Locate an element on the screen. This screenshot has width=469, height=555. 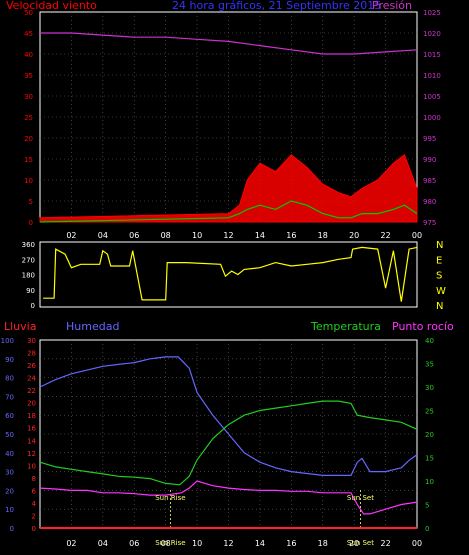
sun-marker-label: Sun Set is located at coordinates (360, 498).